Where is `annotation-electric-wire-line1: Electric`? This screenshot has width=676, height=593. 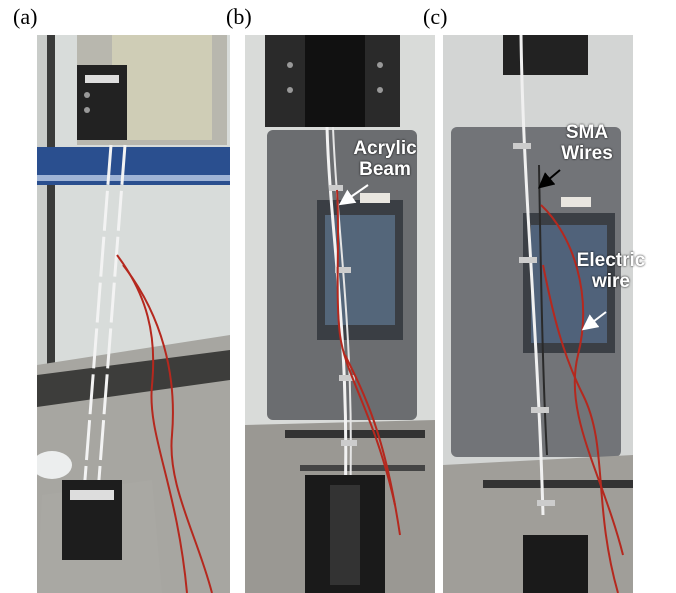
annotation-electric-wire-line1: Electric is located at coordinates (611, 260).